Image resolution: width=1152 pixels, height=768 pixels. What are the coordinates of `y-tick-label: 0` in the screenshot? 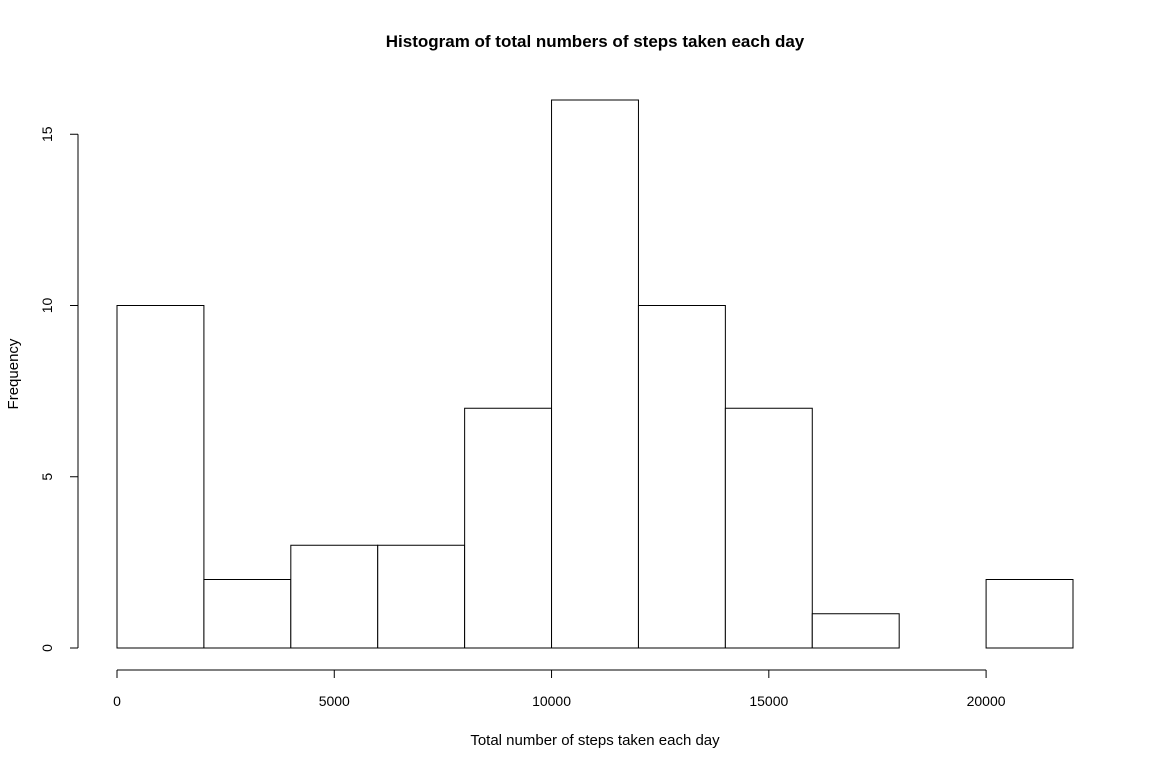 It's located at (47, 648).